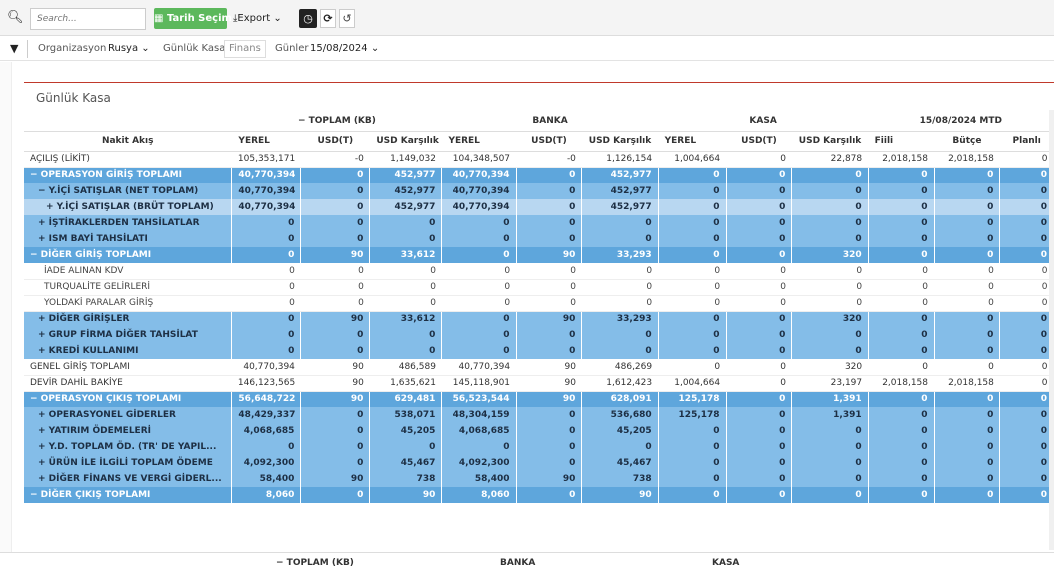 This screenshot has width=1054, height=572. Describe the element at coordinates (128, 141) in the screenshot. I see `column-header-nakit-akis: Nakit Akış` at that location.